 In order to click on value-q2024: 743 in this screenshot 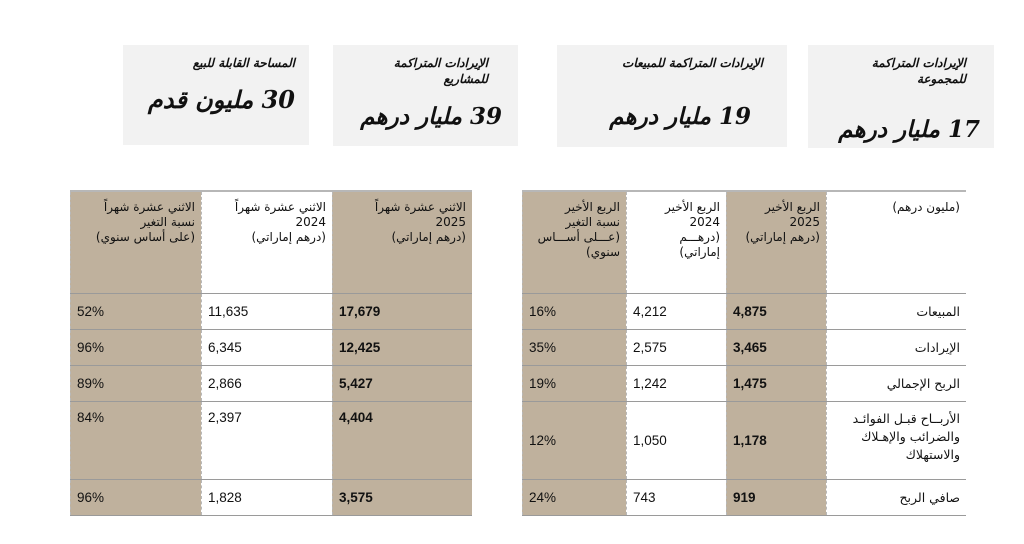, I will do `click(676, 497)`.